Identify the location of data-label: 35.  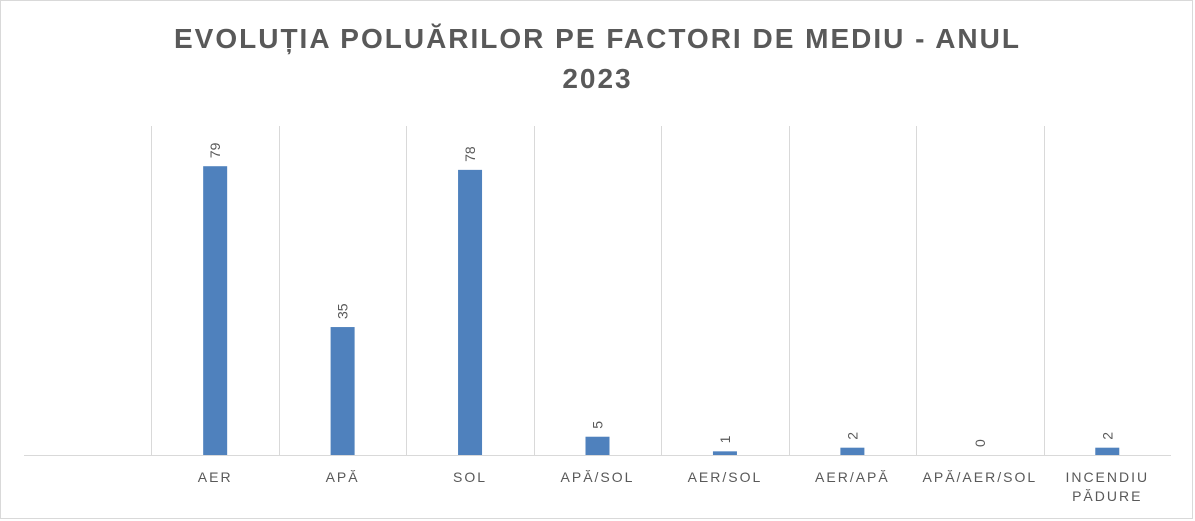
(343, 311).